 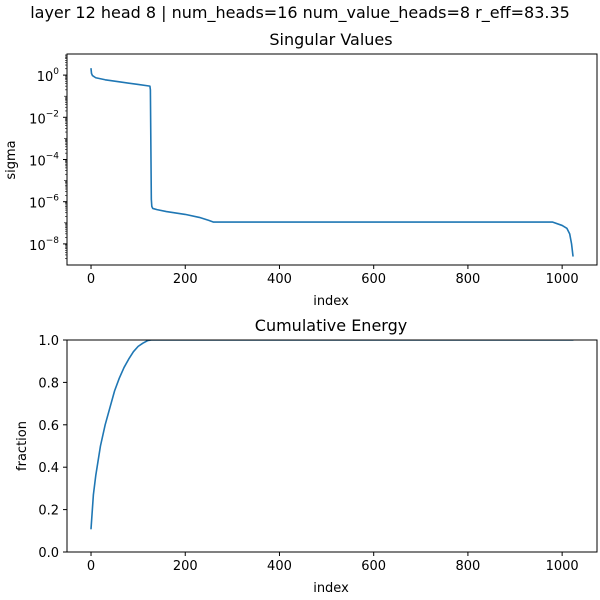 I want to click on cumulative-energy-ylabel: fraction, so click(x=22, y=446).